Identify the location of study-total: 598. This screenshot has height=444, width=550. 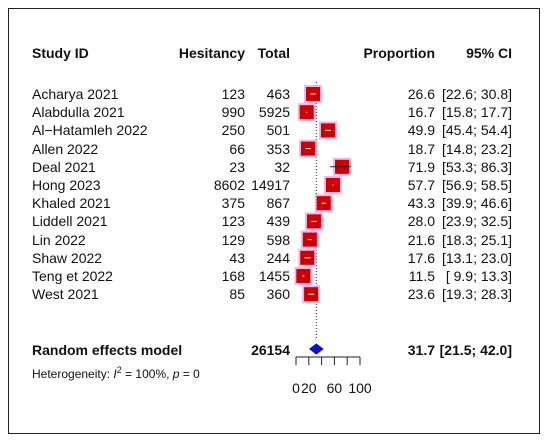
(278, 239).